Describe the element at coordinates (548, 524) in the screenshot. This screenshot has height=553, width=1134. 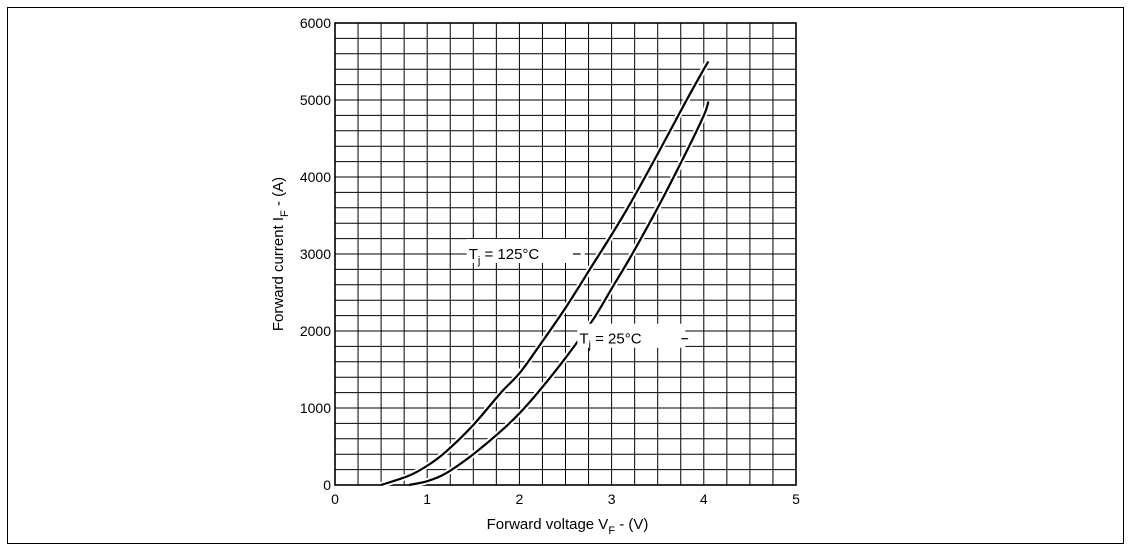
I see `x-axis-title-main: Forward voltage V` at that location.